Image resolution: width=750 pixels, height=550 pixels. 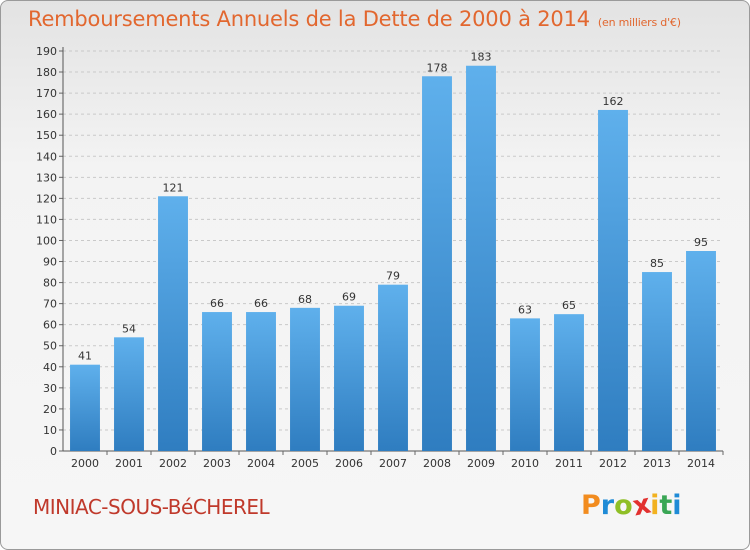 I want to click on logo-letter: P, so click(x=591, y=505).